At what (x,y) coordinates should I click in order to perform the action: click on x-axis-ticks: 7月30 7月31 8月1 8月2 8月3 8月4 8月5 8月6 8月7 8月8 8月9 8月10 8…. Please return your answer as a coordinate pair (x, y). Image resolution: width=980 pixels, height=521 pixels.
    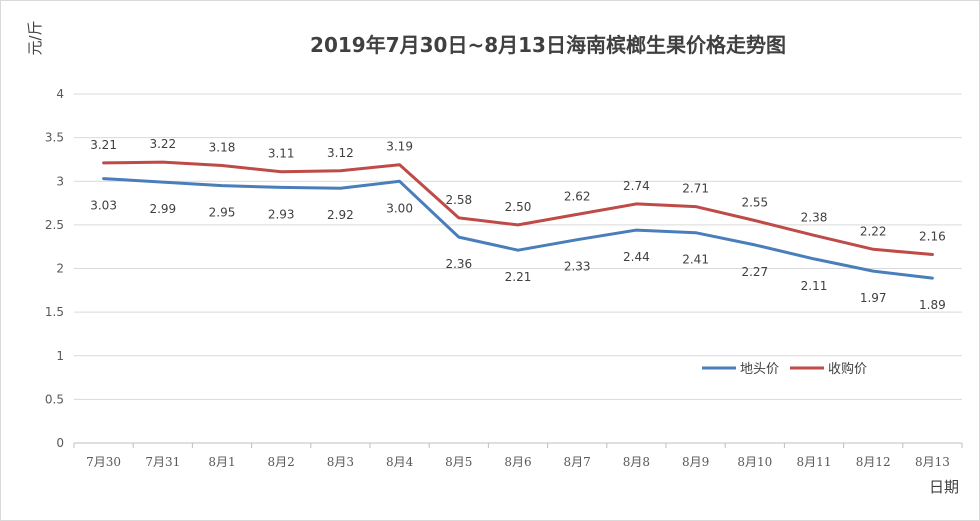
    Looking at the image, I should click on (518, 456).